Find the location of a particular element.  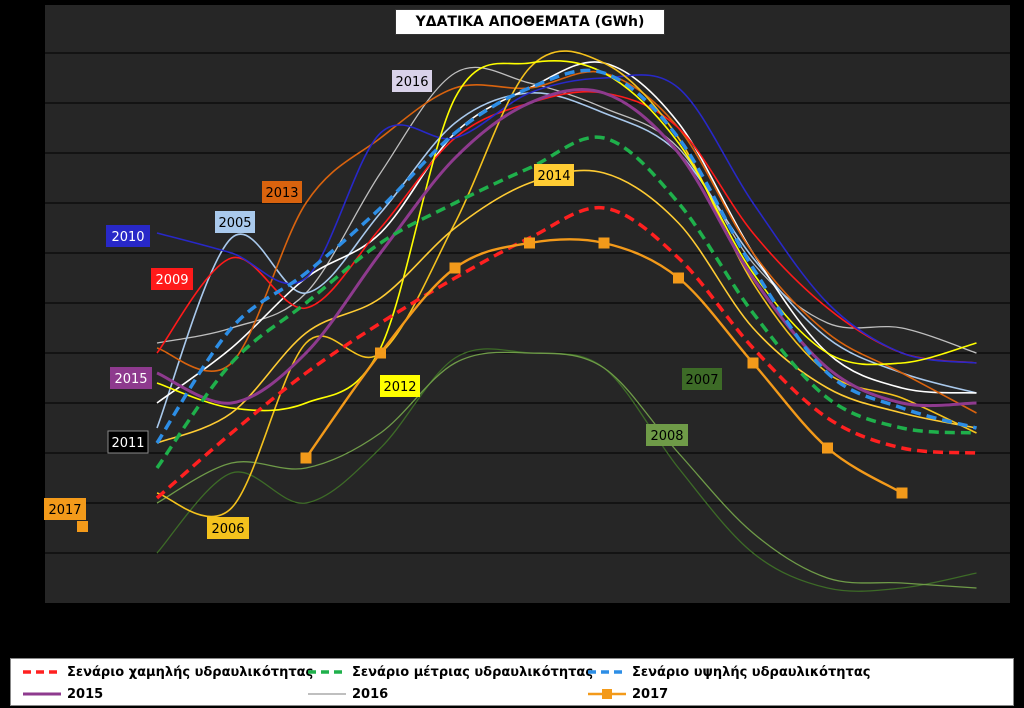

legend-item-2016: 2016 is located at coordinates (347, 694).